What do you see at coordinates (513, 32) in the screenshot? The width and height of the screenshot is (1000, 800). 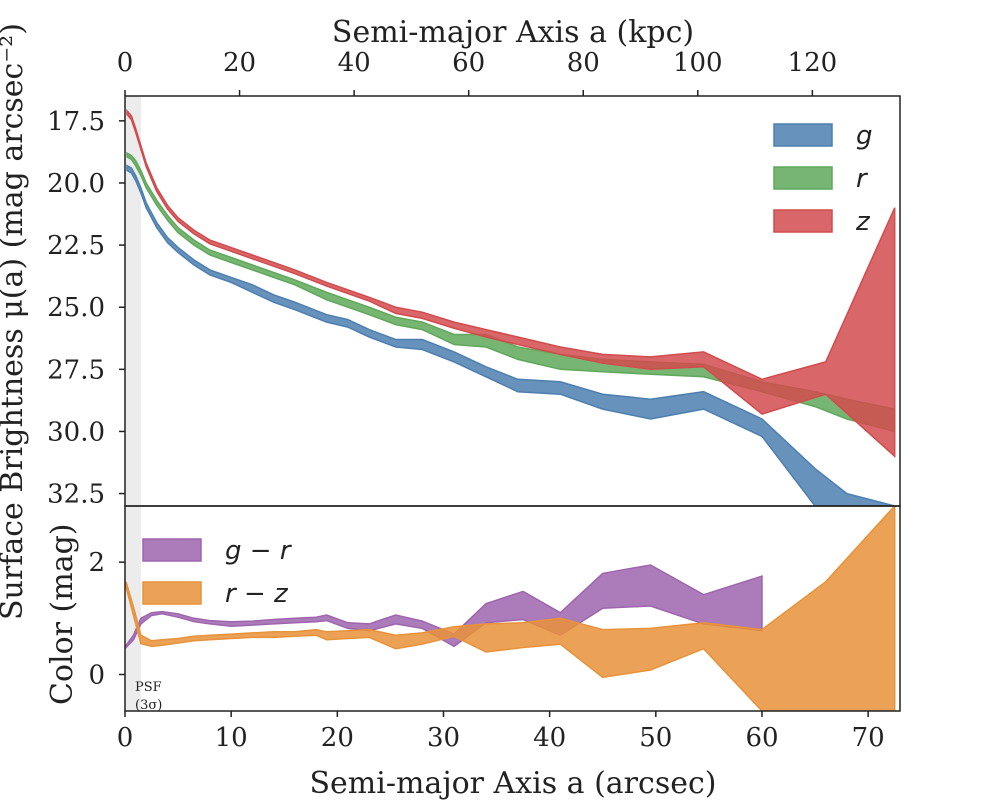 I see `top-x-axis-label: Semi-major Axis a (kpc)` at bounding box center [513, 32].